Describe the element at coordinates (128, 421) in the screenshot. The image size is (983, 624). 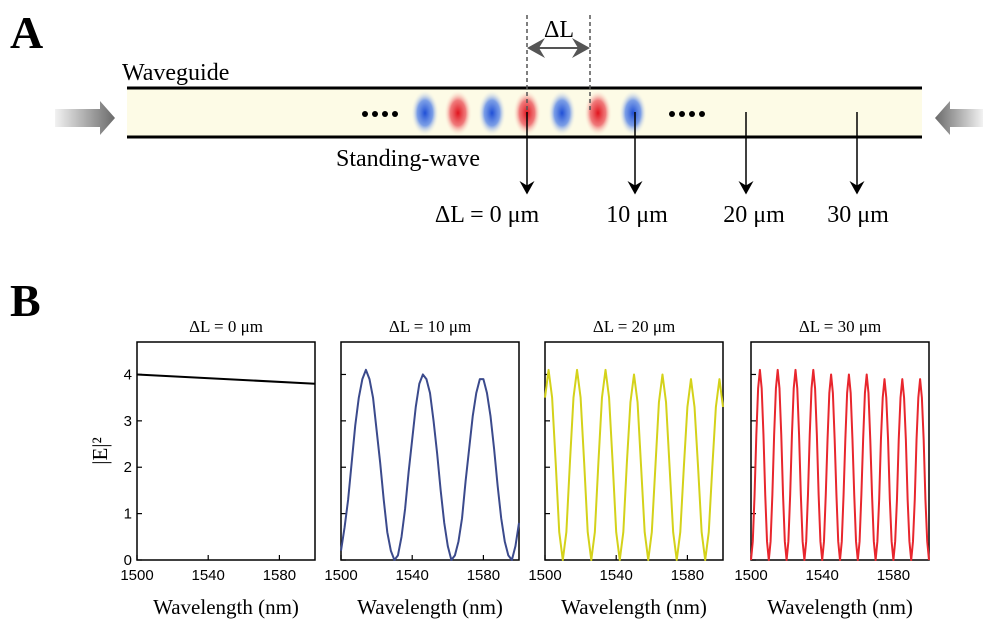
I see `y-tick-label: 3` at that location.